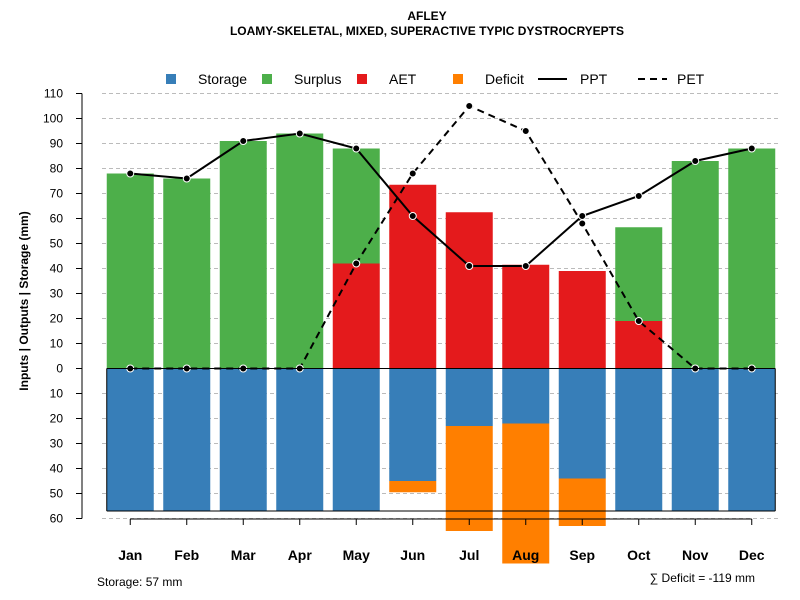 The height and width of the screenshot is (600, 800). Describe the element at coordinates (317, 79) in the screenshot. I see `legend-surplus-label: Surplus` at that location.